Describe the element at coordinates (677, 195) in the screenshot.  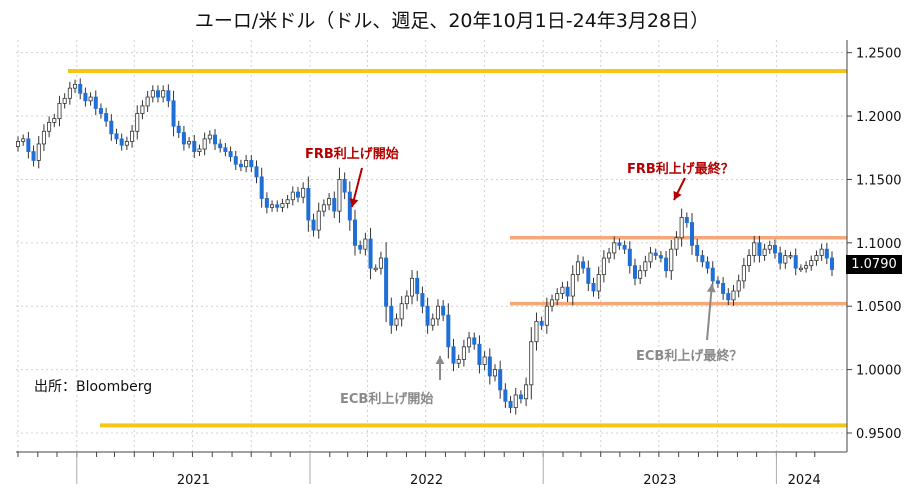
I see `arrow-frb-hike-end-head` at that location.